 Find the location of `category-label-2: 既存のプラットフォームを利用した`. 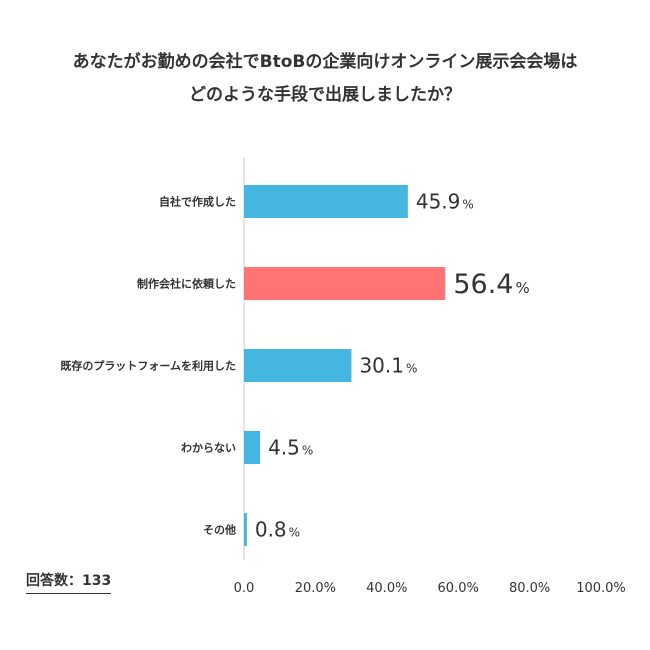

category-label-2: 既存のプラットフォームを利用した is located at coordinates (148, 366).